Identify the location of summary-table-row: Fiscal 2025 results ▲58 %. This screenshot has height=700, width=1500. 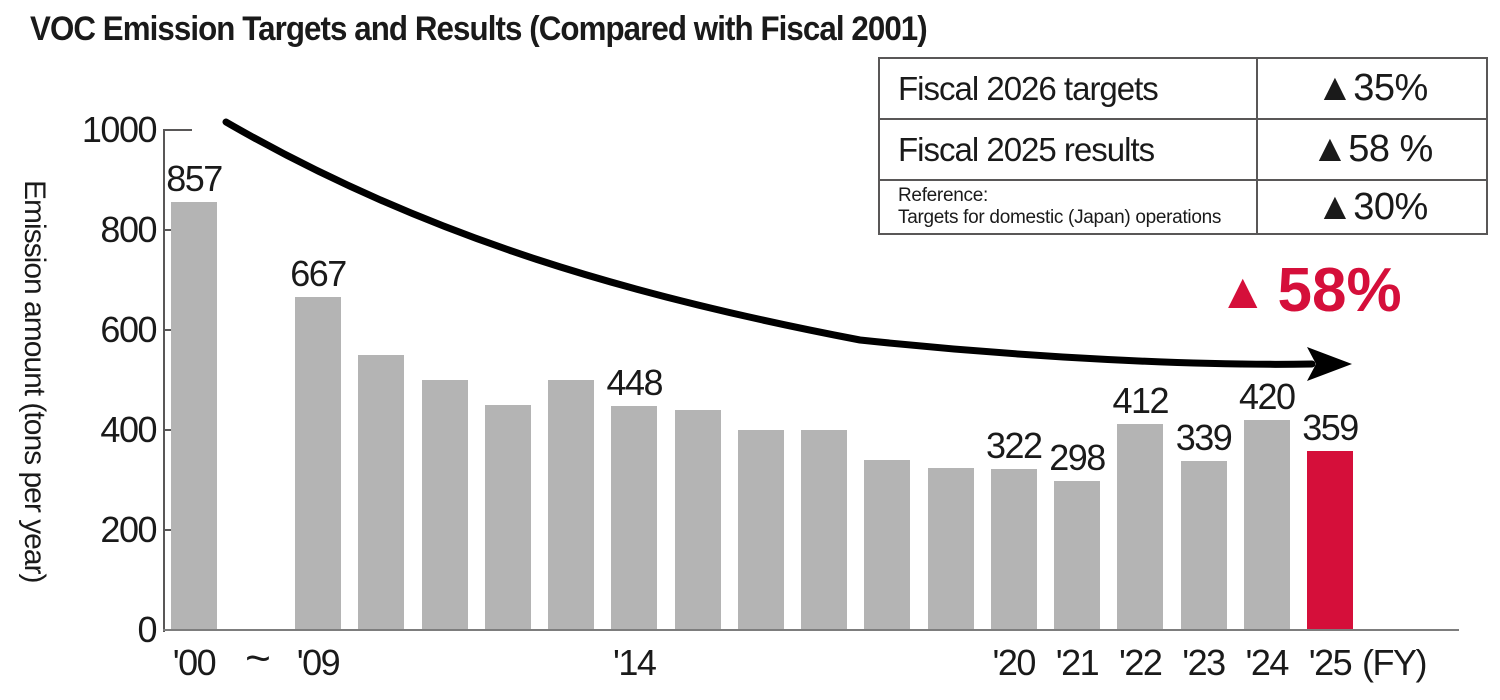
(1183, 148).